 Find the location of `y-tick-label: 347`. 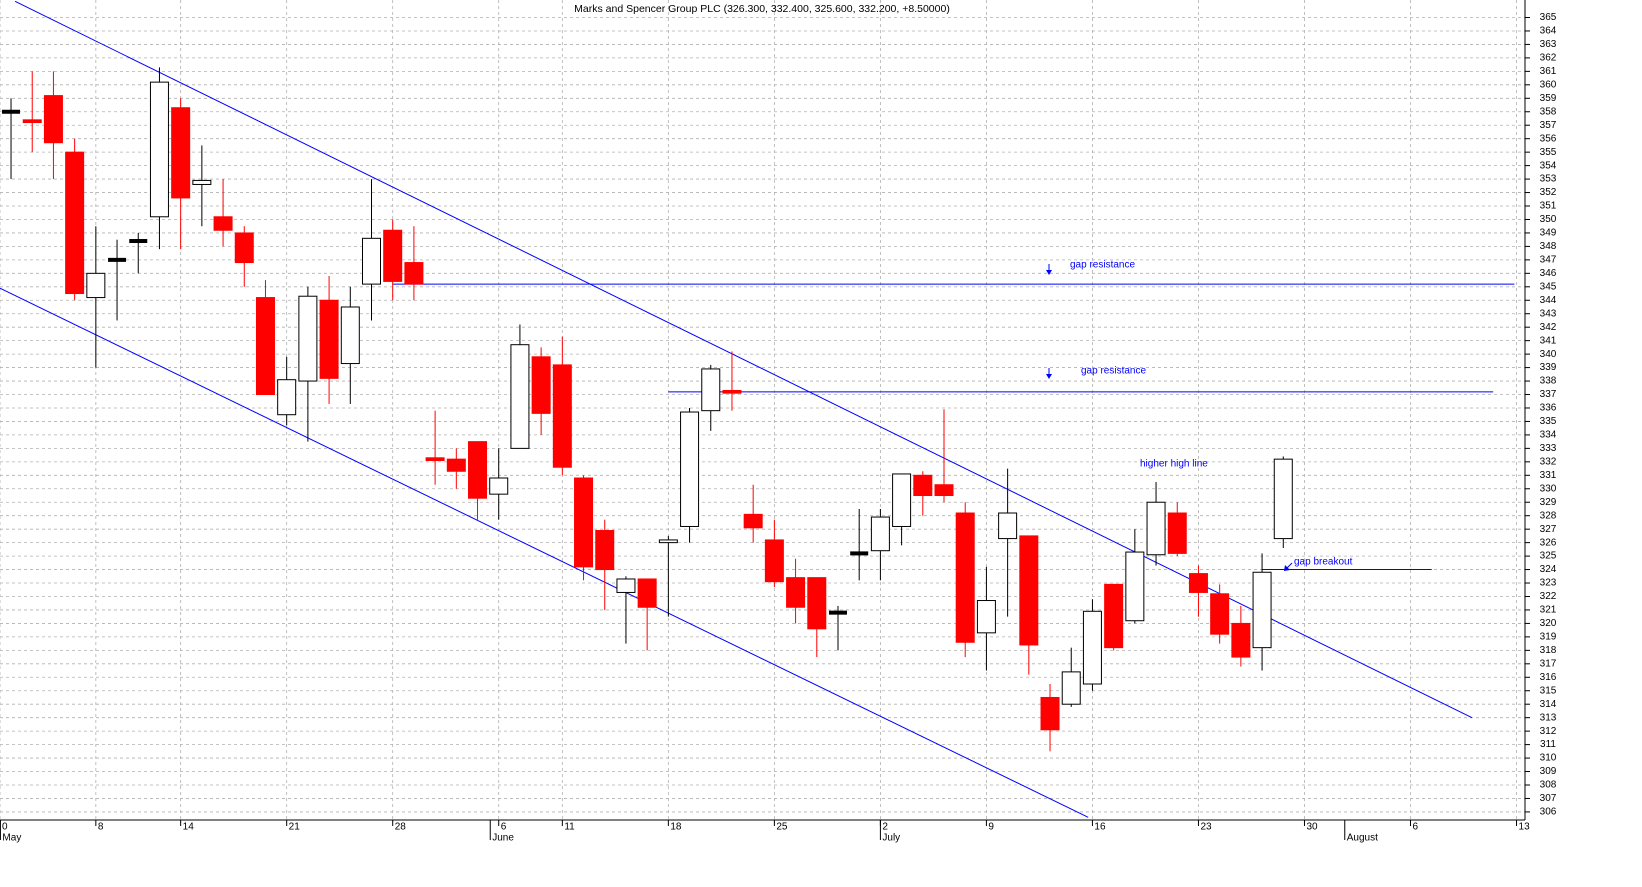

y-tick-label: 347 is located at coordinates (1548, 260).